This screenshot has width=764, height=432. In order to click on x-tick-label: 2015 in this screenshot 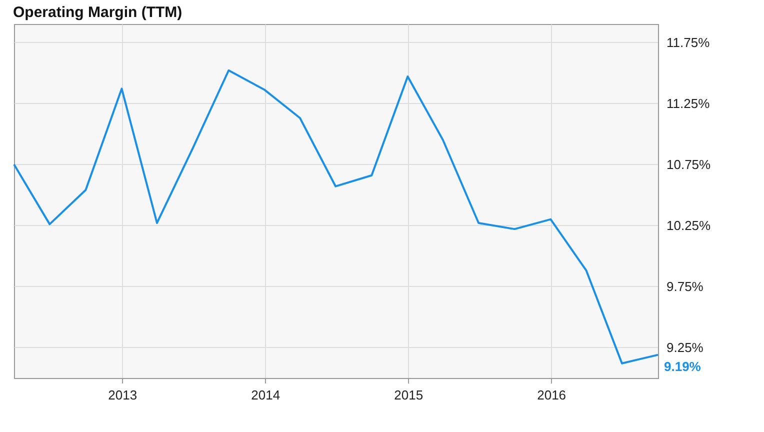, I will do `click(409, 395)`.